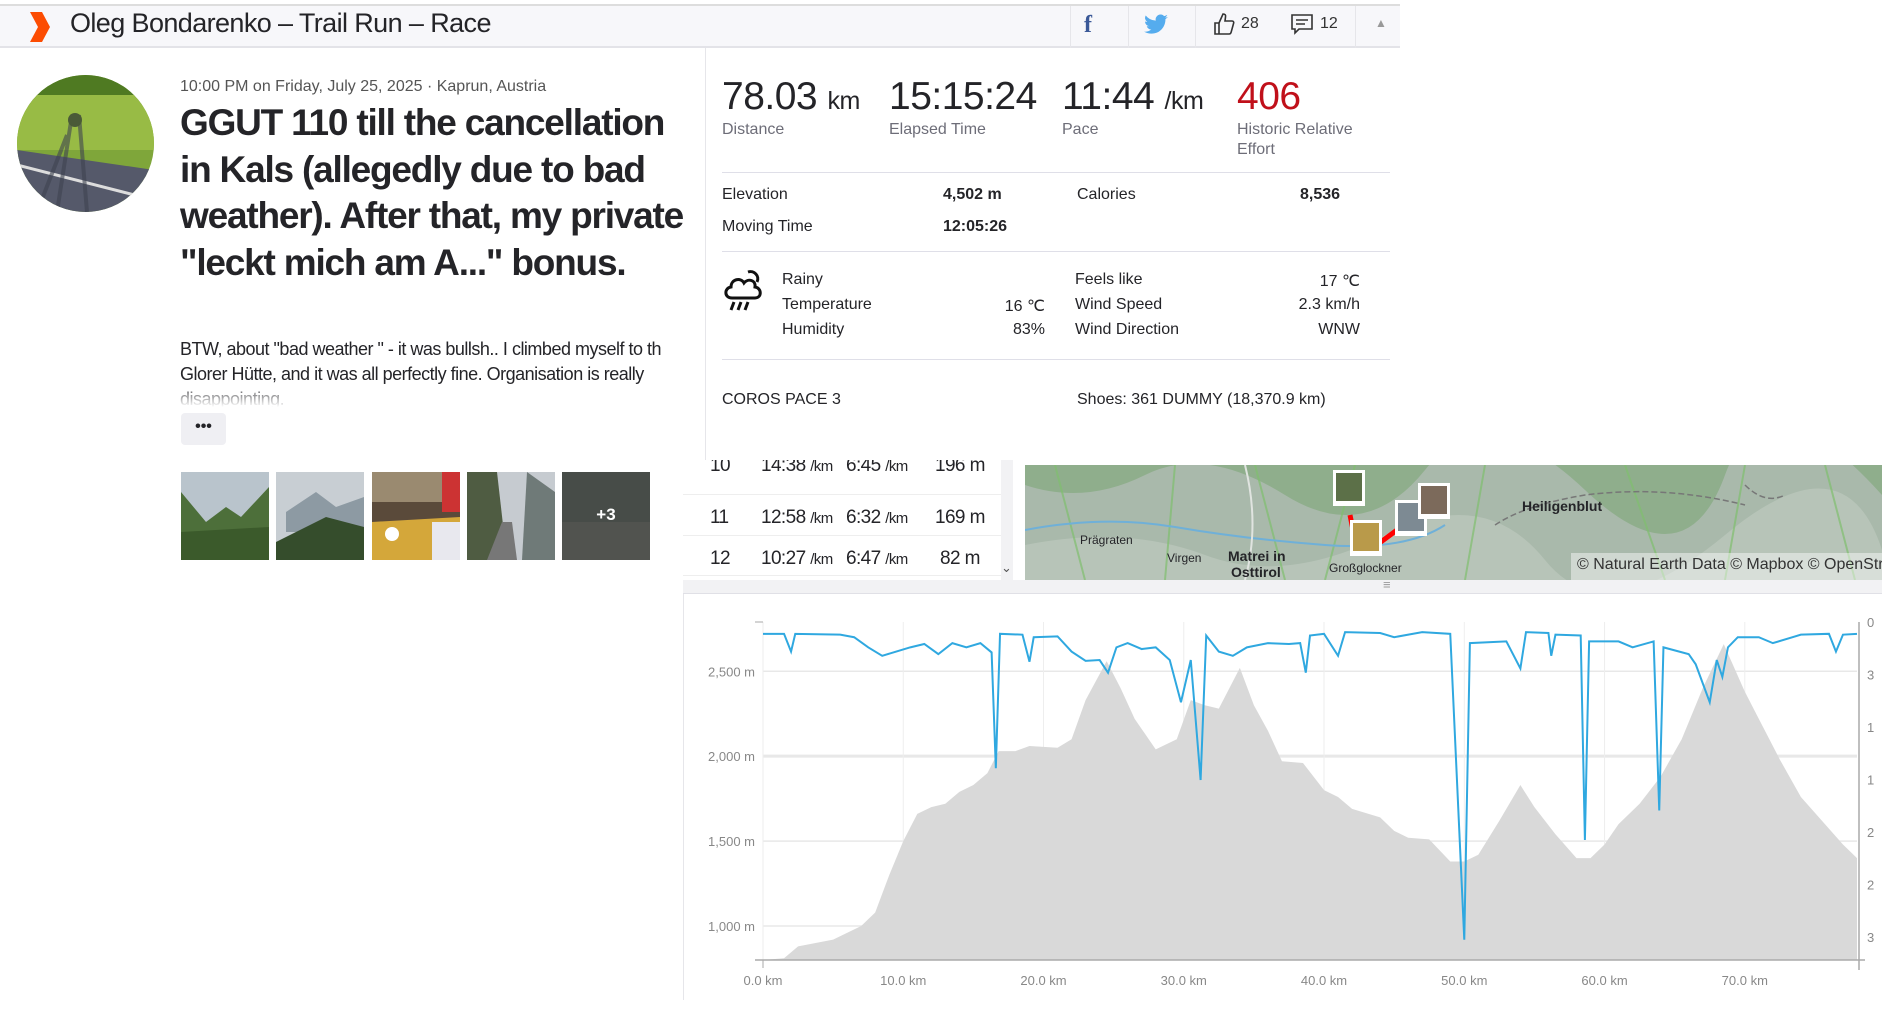 Image resolution: width=1882 pixels, height=1014 pixels. What do you see at coordinates (937, 129) in the screenshot?
I see `stat-elapsed-label: Elapsed Time` at bounding box center [937, 129].